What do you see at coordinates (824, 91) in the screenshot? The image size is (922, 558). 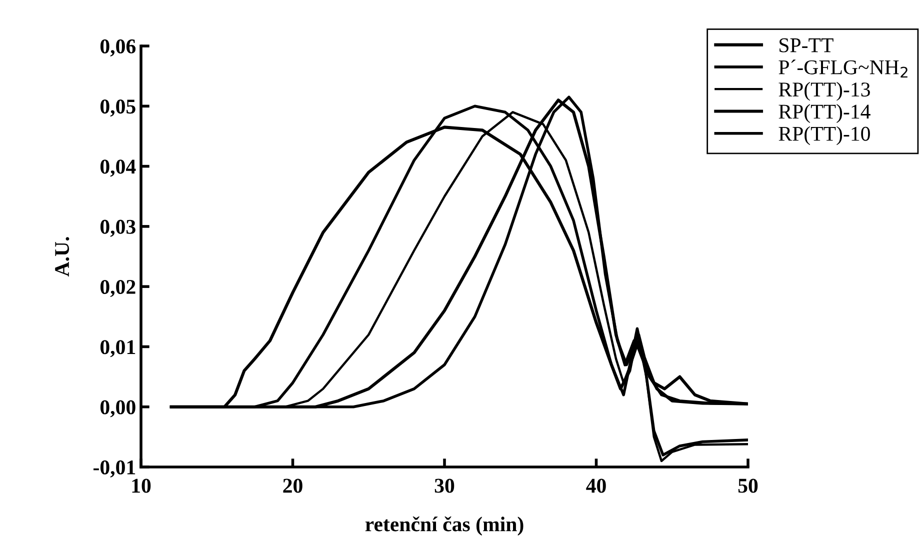 I see `legend-label: RP(TT)-13` at bounding box center [824, 91].